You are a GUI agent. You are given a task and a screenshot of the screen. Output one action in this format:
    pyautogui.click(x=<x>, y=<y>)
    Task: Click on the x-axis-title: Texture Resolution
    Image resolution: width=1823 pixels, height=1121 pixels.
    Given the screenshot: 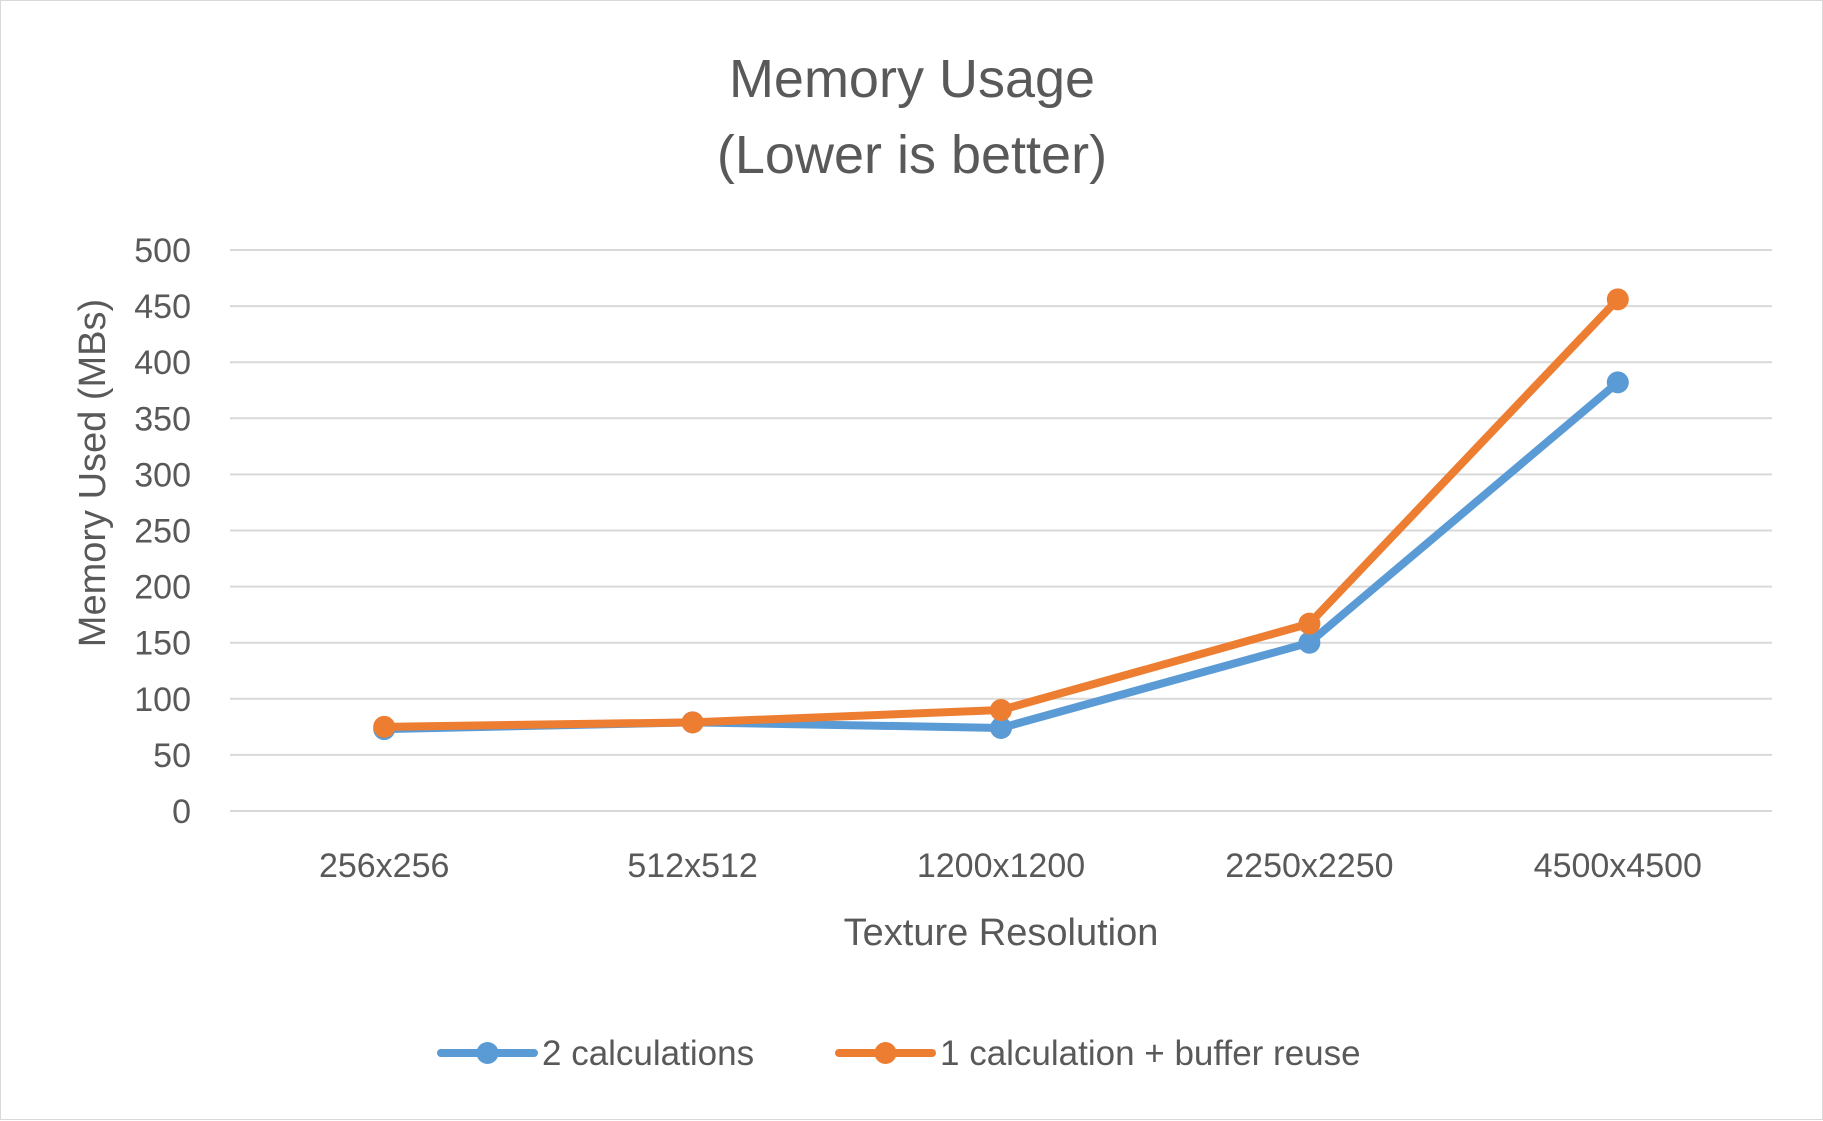 What is the action you would take?
    pyautogui.click(x=1001, y=933)
    